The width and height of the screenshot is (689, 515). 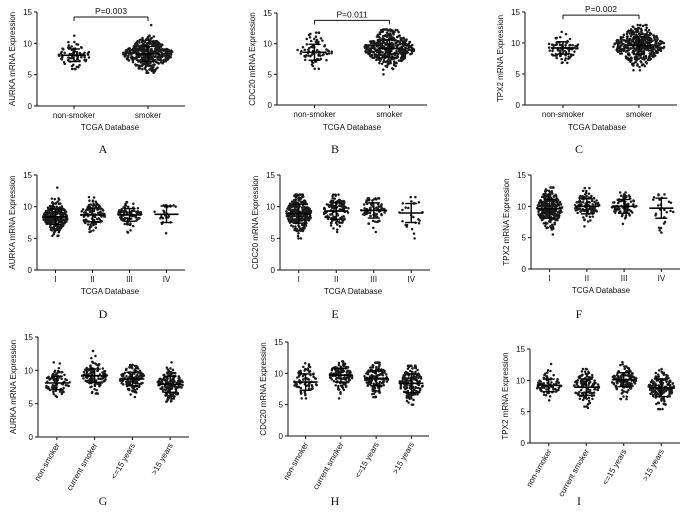 What do you see at coordinates (523, 443) in the screenshot?
I see `y-tick-label: 0` at bounding box center [523, 443].